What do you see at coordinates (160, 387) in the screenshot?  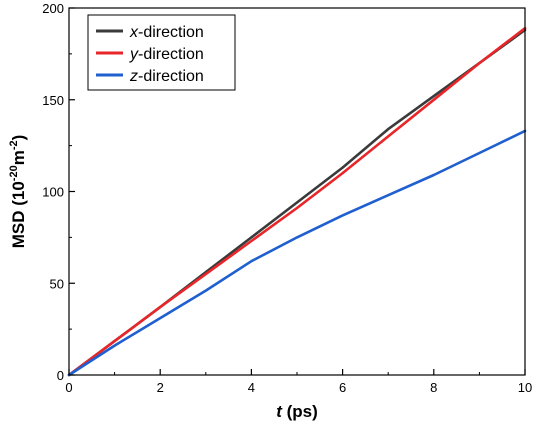 I see `x-tick-label: 2` at bounding box center [160, 387].